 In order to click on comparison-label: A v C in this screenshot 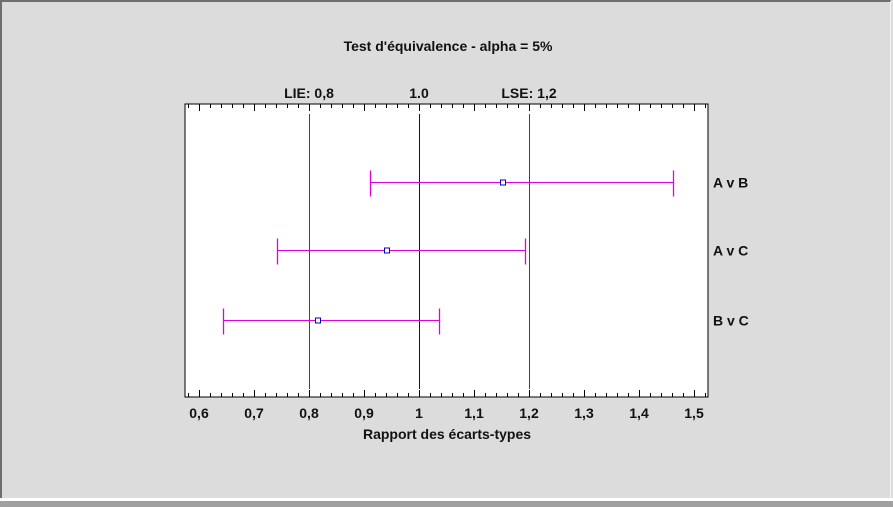, I will do `click(730, 251)`.